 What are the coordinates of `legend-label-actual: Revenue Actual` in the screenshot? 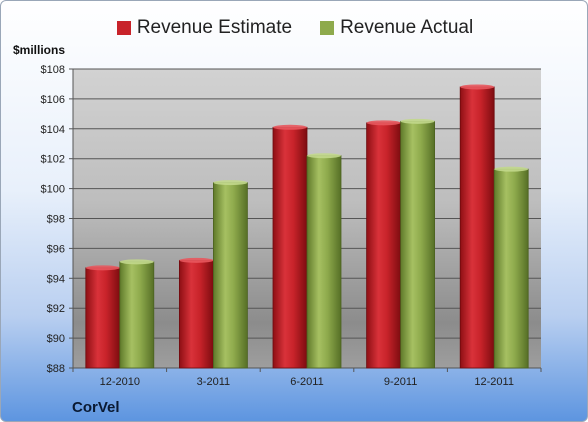 It's located at (407, 27).